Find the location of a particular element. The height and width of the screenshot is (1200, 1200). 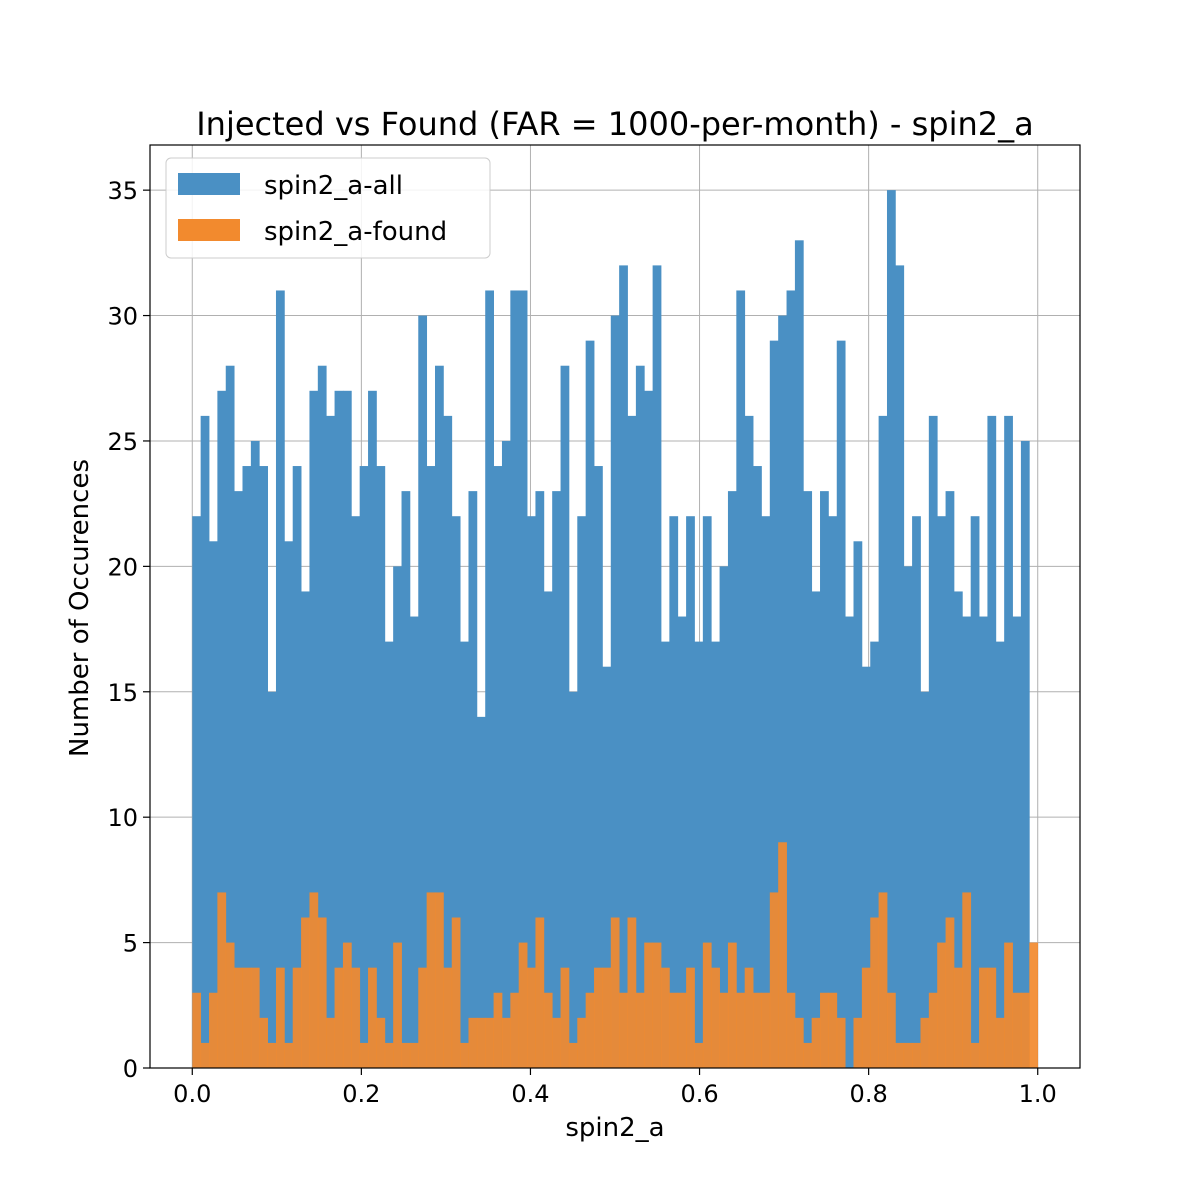

x-tick-label: 0.0 is located at coordinates (192, 1094).